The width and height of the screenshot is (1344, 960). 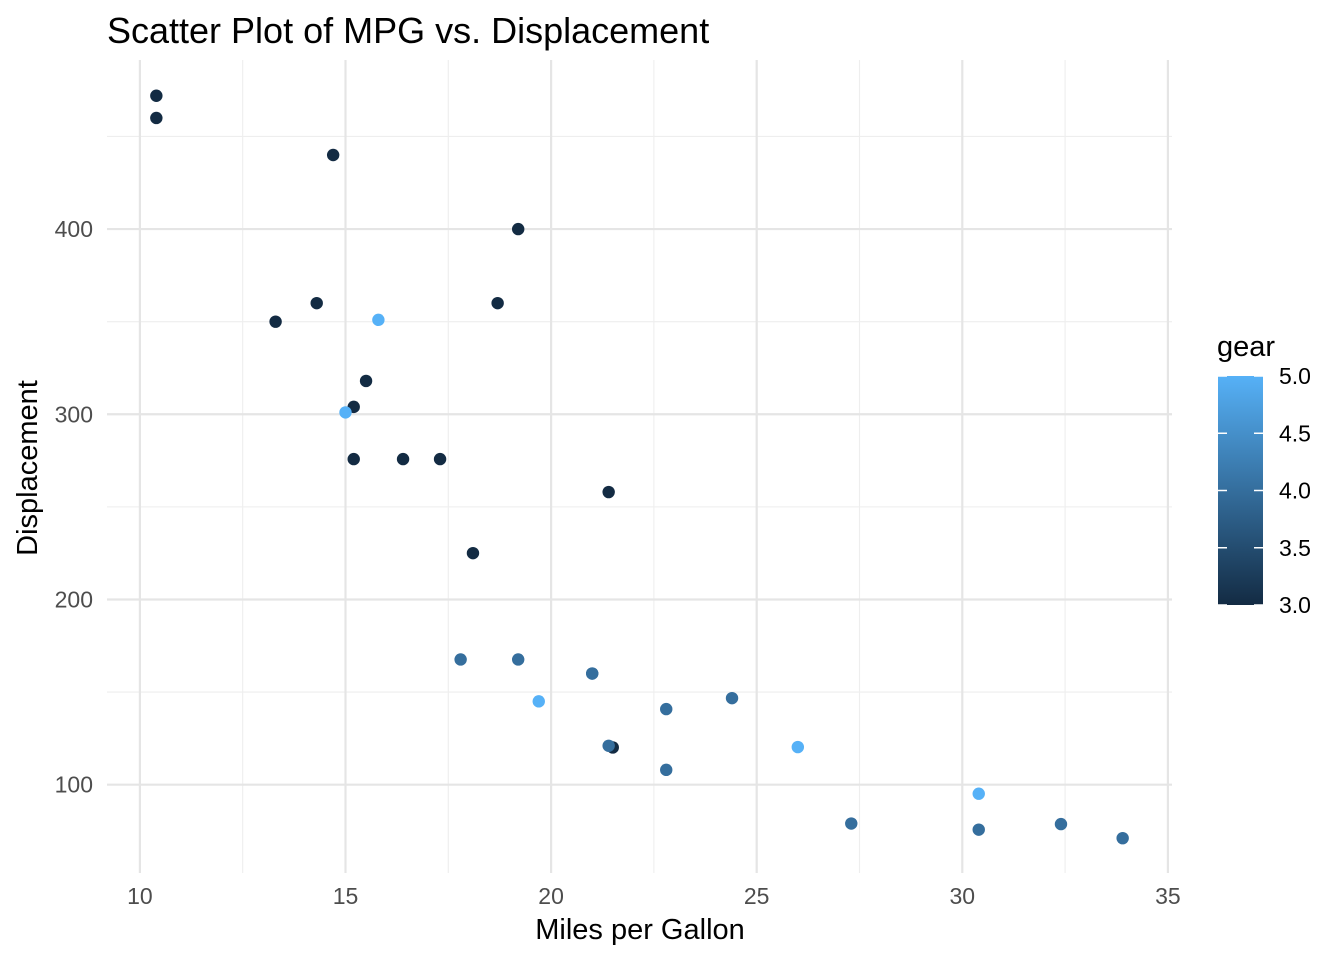 What do you see at coordinates (74, 785) in the screenshot?
I see `y-tick-label: 100` at bounding box center [74, 785].